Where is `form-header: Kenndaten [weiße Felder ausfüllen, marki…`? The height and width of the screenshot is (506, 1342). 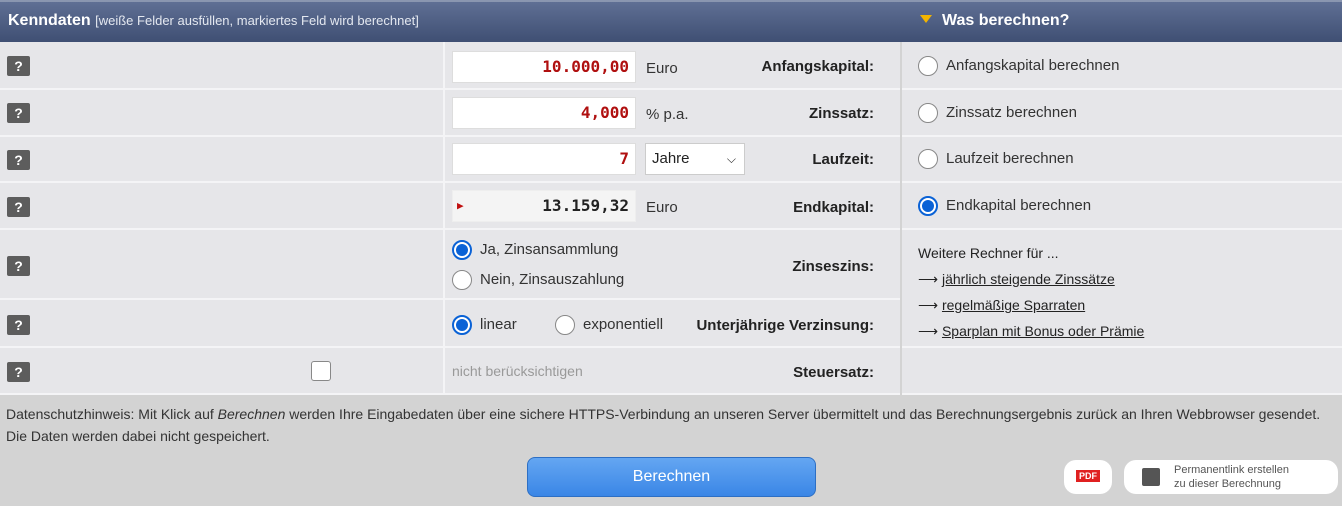 form-header: Kenndaten [weiße Felder ausfüllen, marki… is located at coordinates (671, 21).